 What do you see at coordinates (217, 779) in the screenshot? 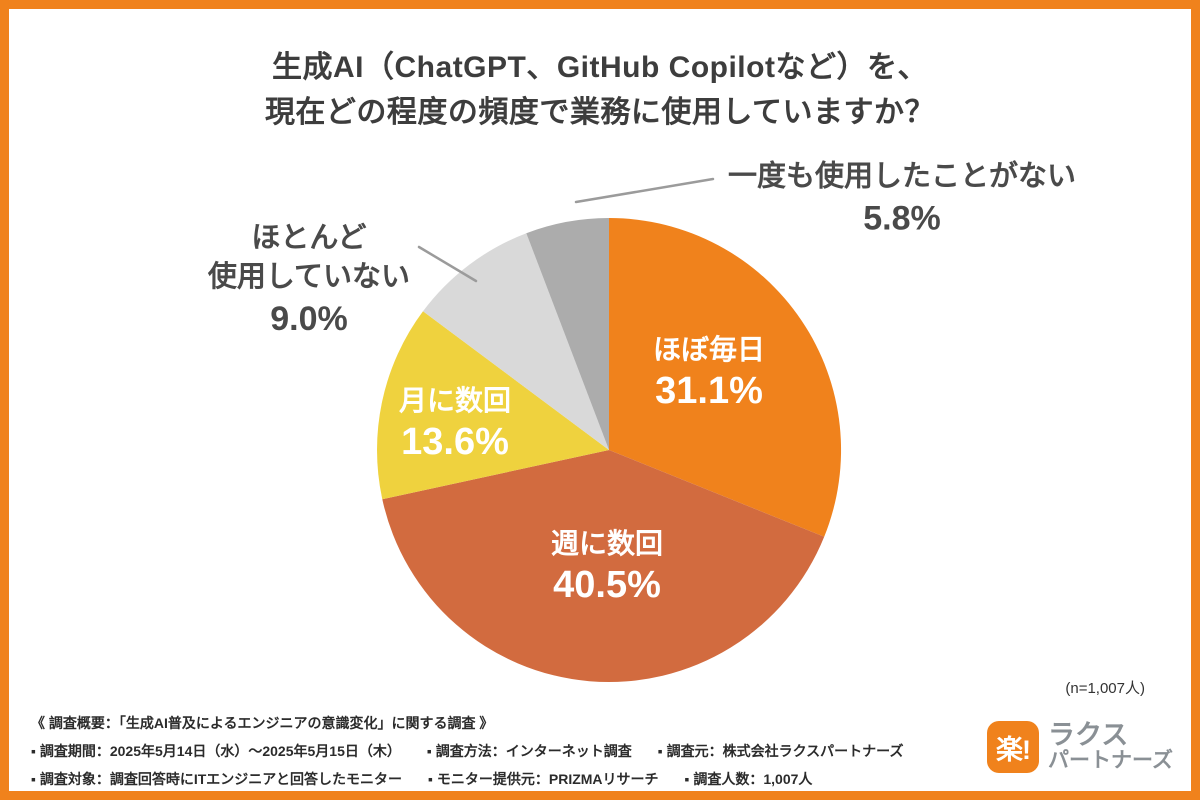
I see `survey-target: ▪ 調査対象：調査回答時にITエンジニアと回答したモニター` at bounding box center [217, 779].